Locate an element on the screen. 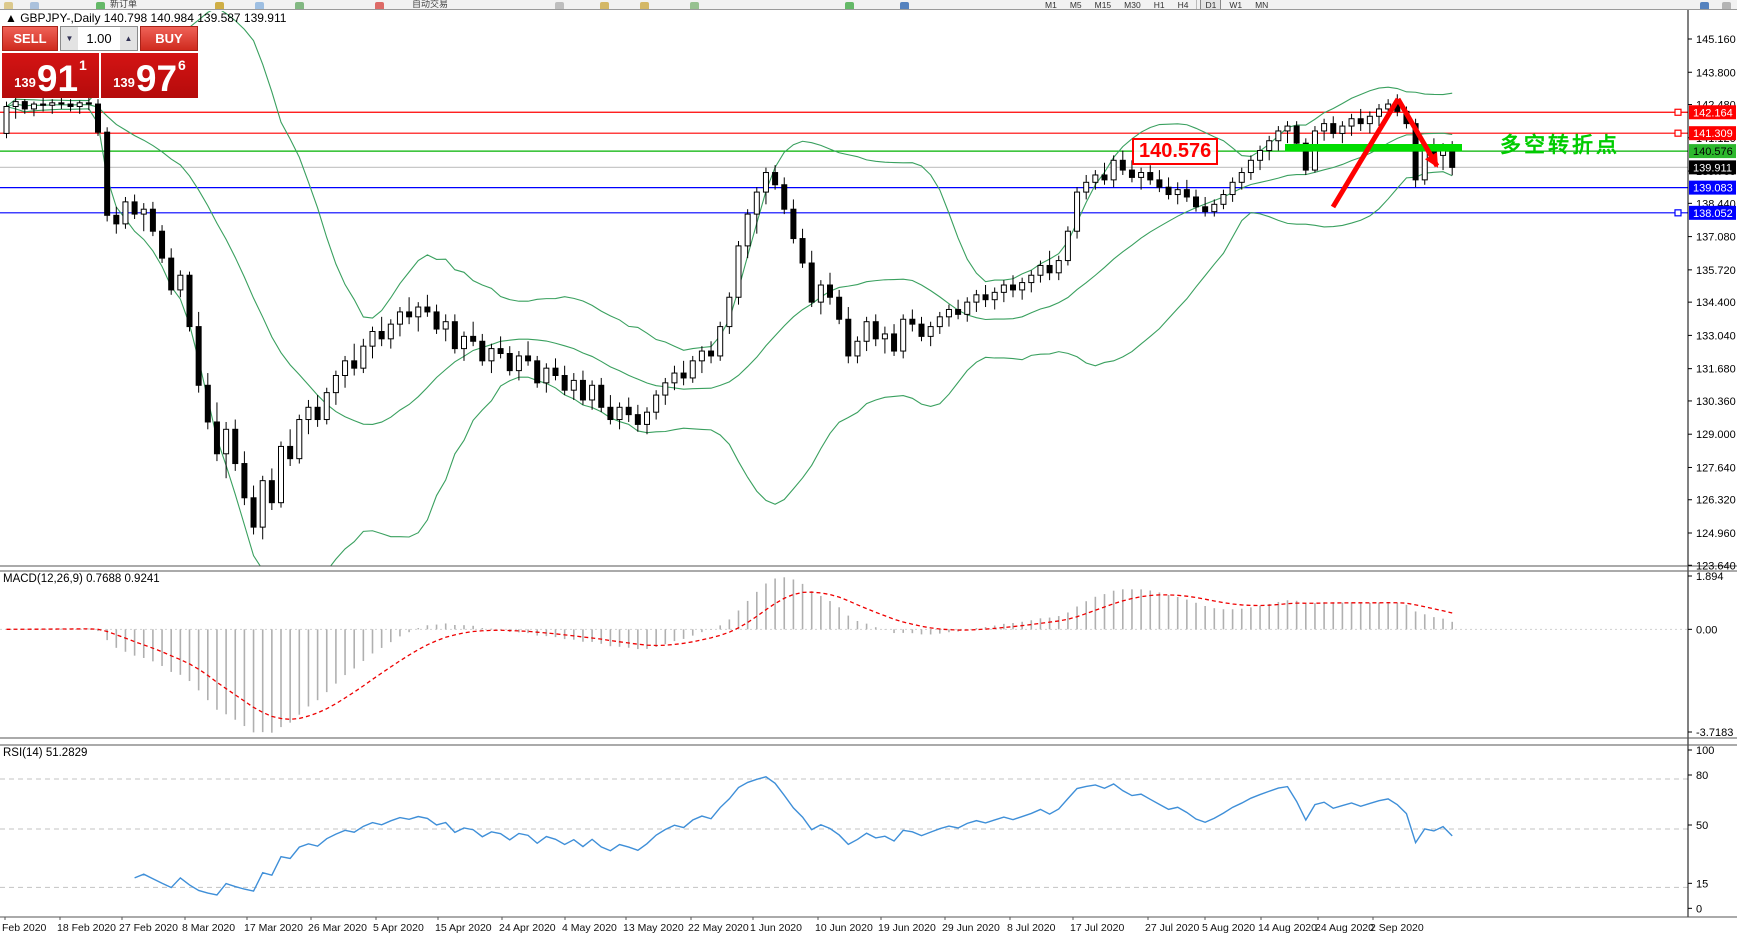 This screenshot has width=1737, height=935. timeframe-button-h4: H4 is located at coordinates (1183, 4).